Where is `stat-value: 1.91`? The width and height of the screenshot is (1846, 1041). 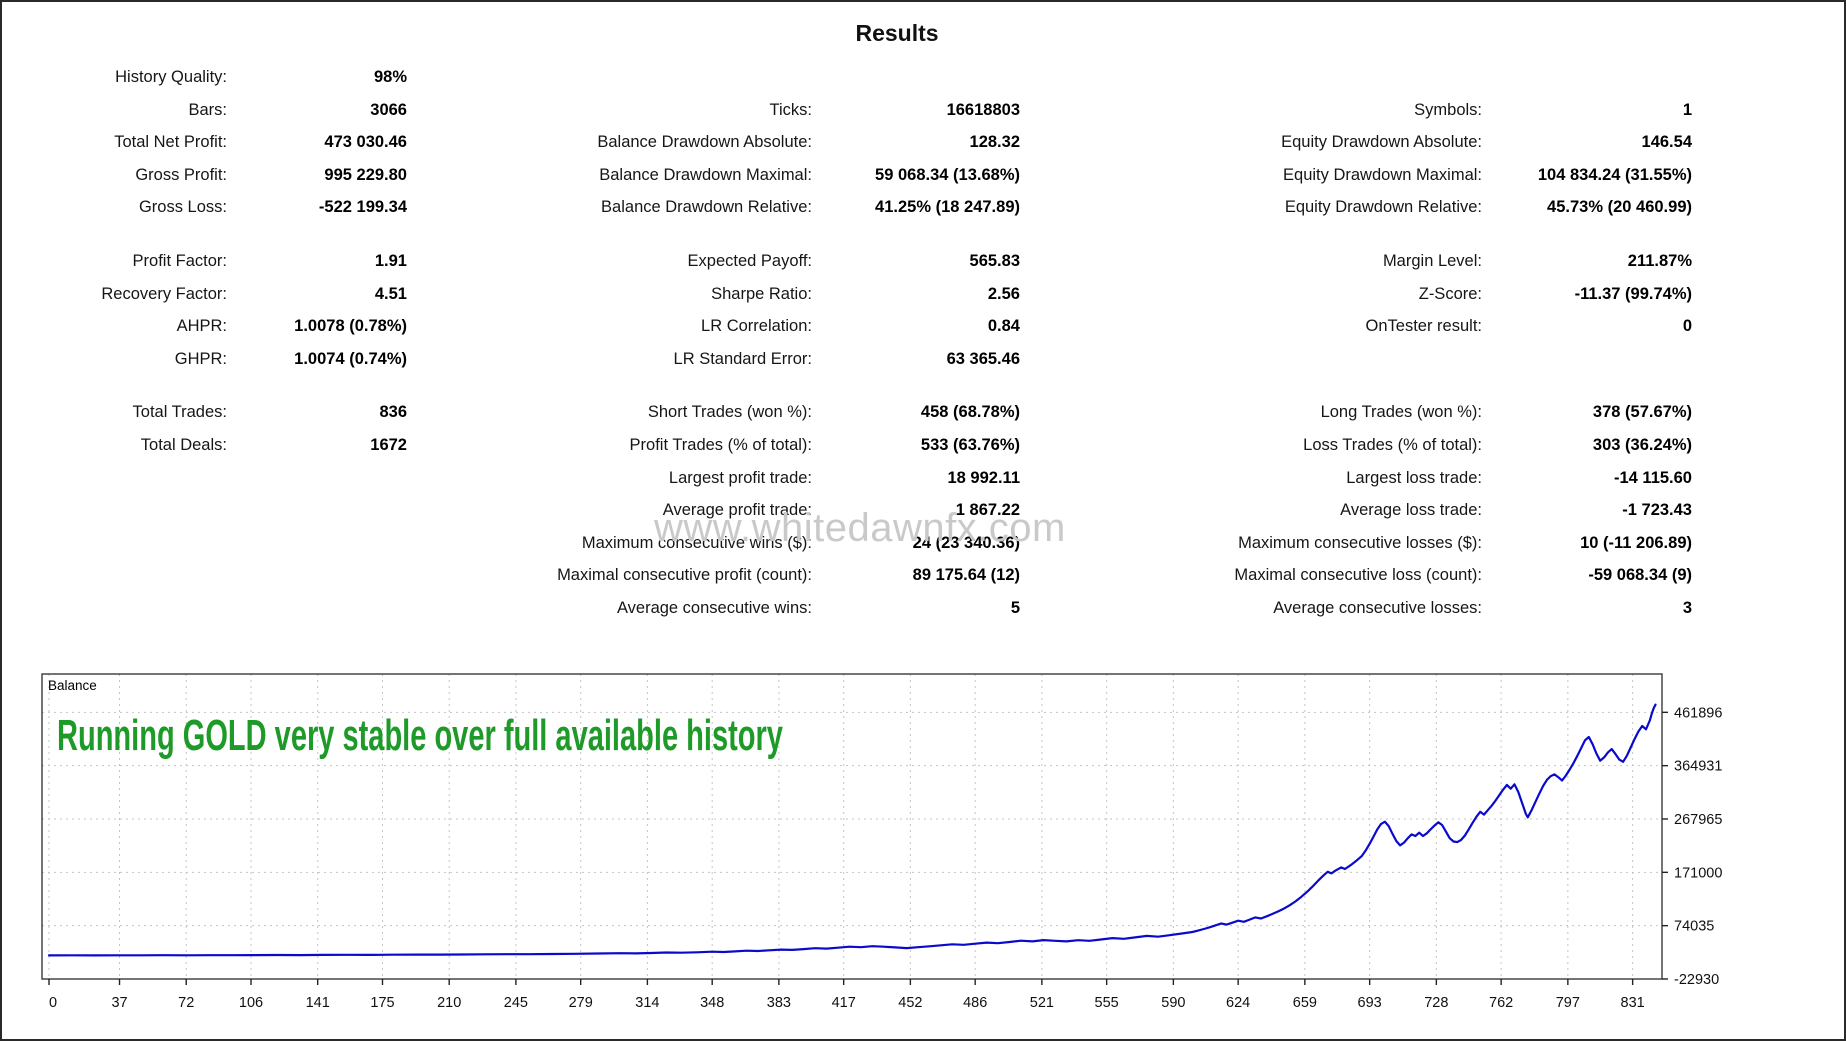
stat-value: 1.91 is located at coordinates (390, 260).